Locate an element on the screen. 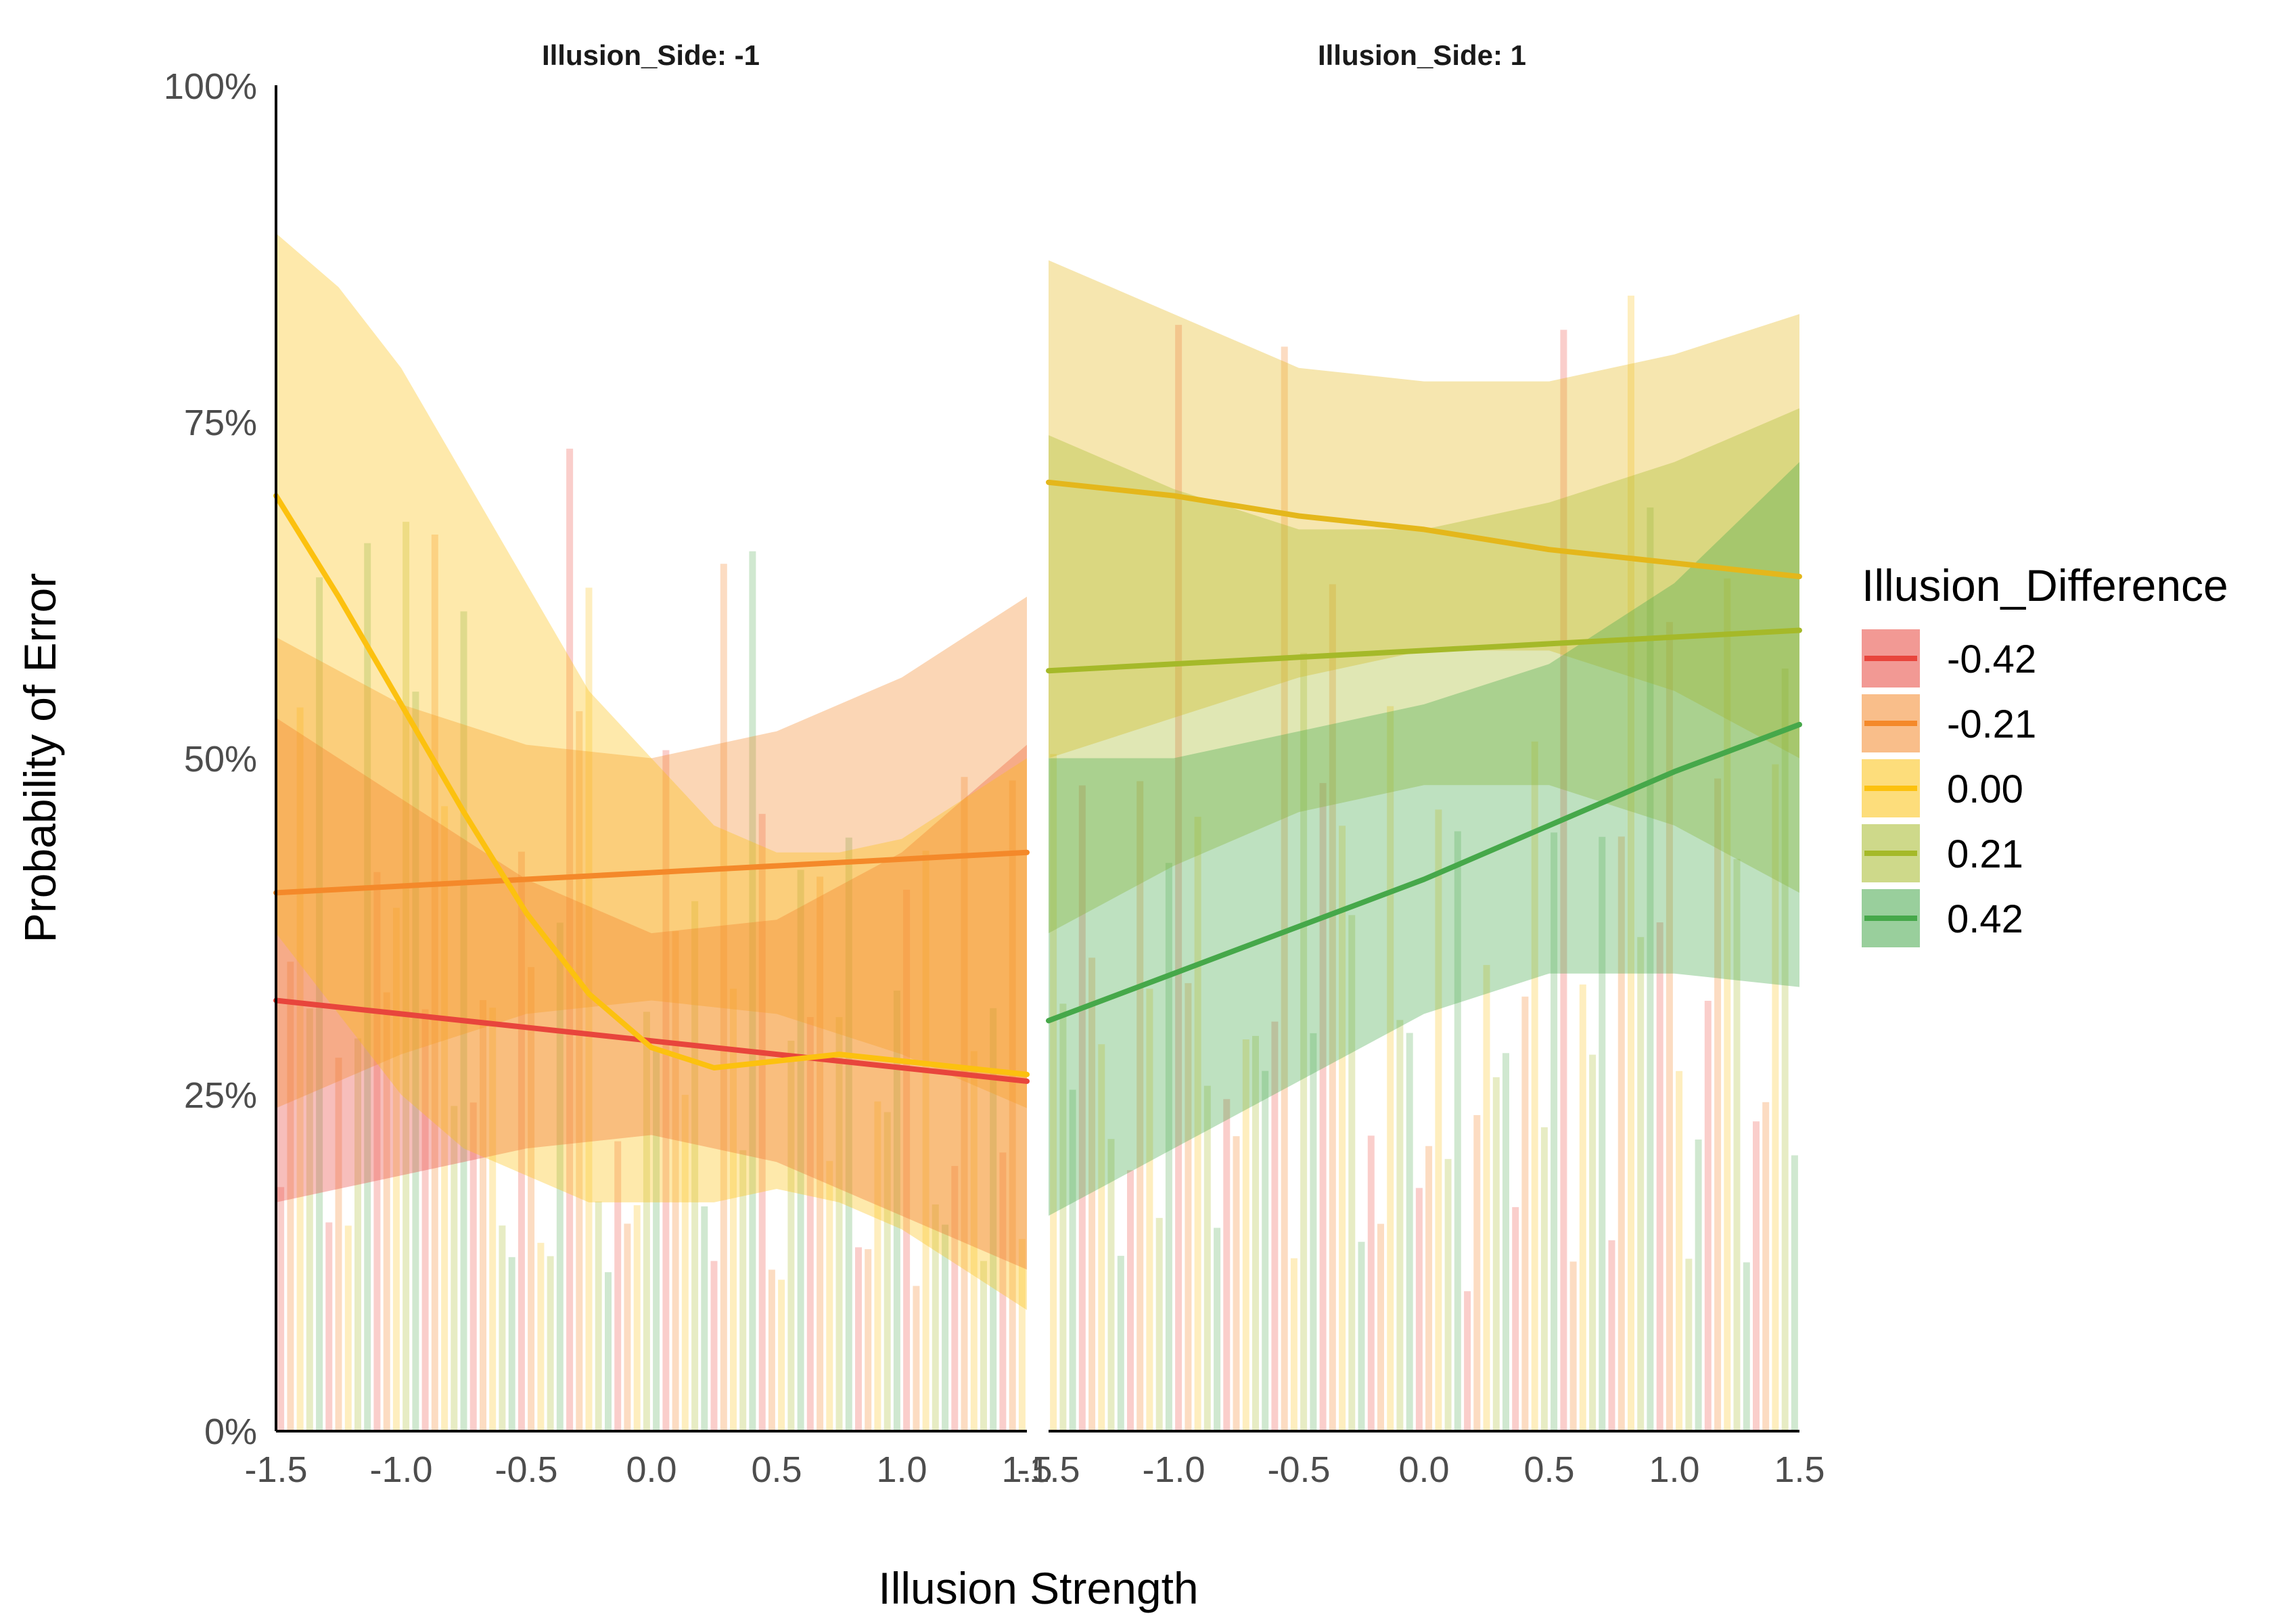  confidence-ribbon is located at coordinates (651, 993).